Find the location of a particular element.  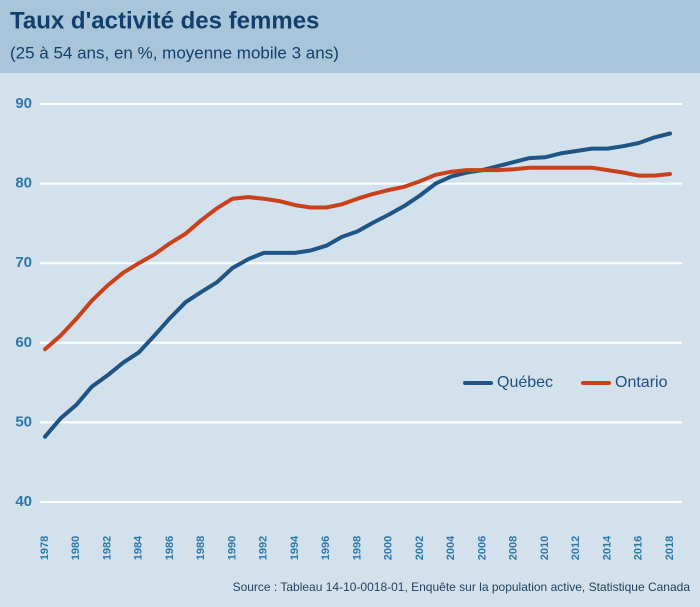

legend-label: Ontario is located at coordinates (641, 382).